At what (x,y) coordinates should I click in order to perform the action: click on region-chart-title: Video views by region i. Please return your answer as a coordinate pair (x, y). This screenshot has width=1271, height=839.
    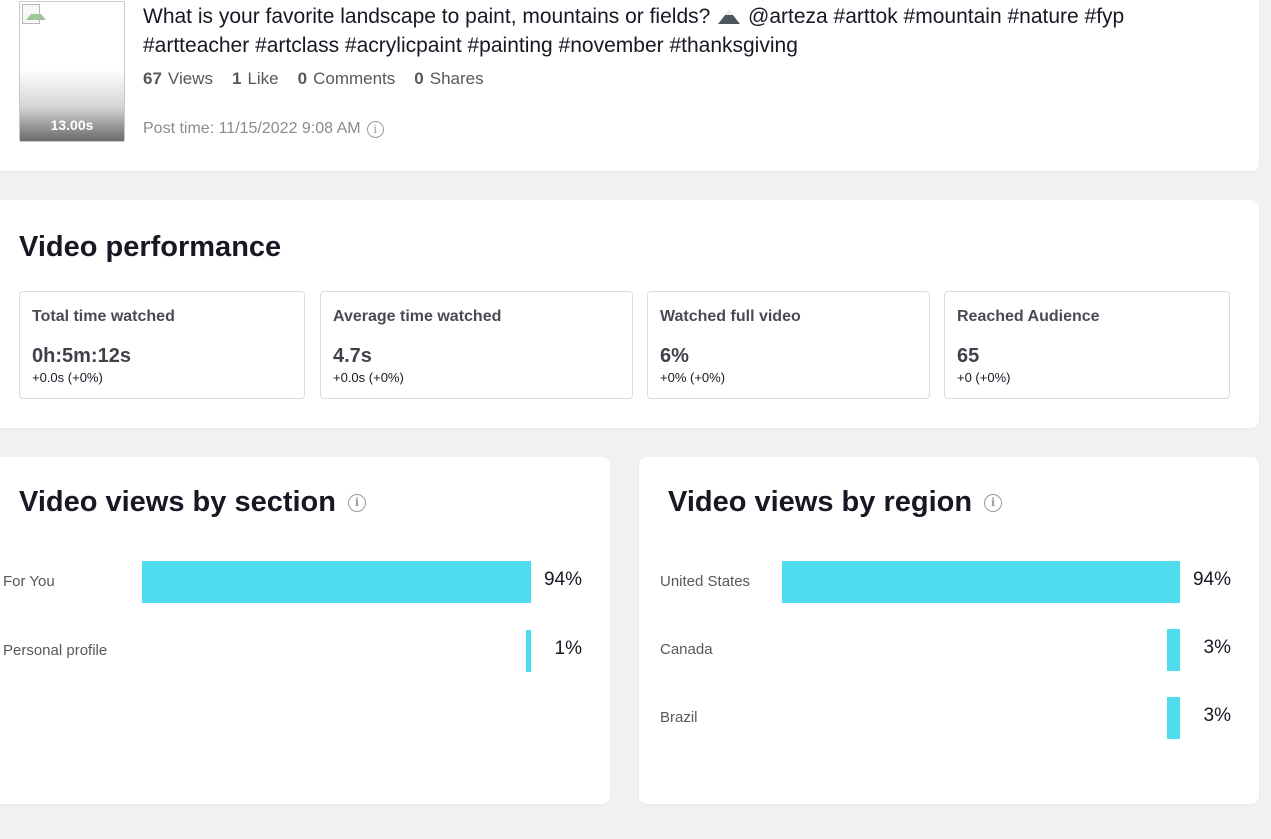
    Looking at the image, I should click on (835, 502).